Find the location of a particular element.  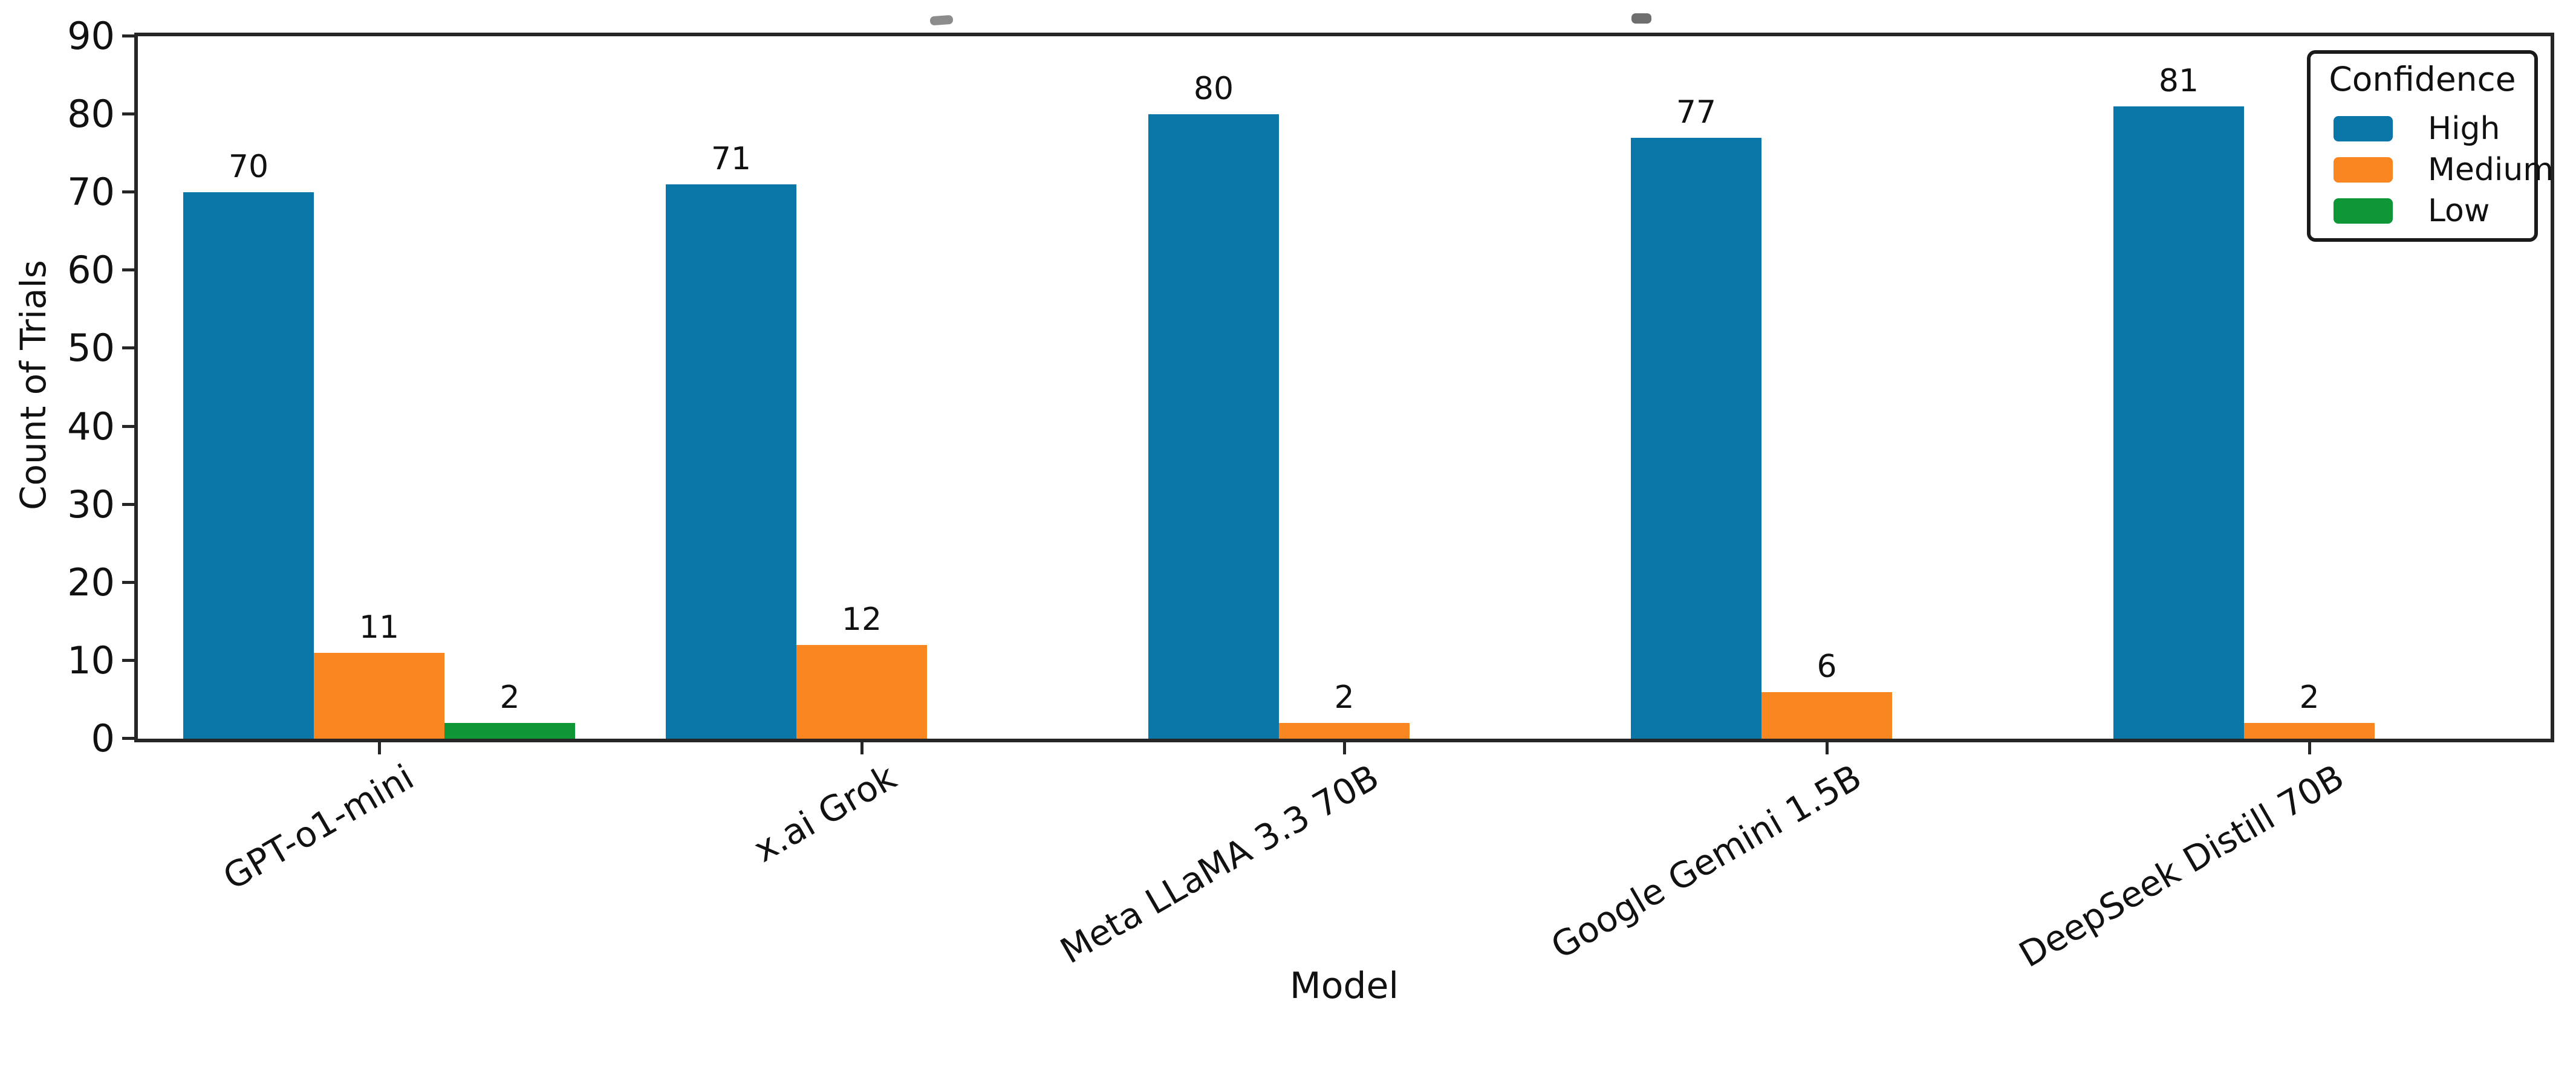

y-axis-label: Count of Trials is located at coordinates (33, 385).